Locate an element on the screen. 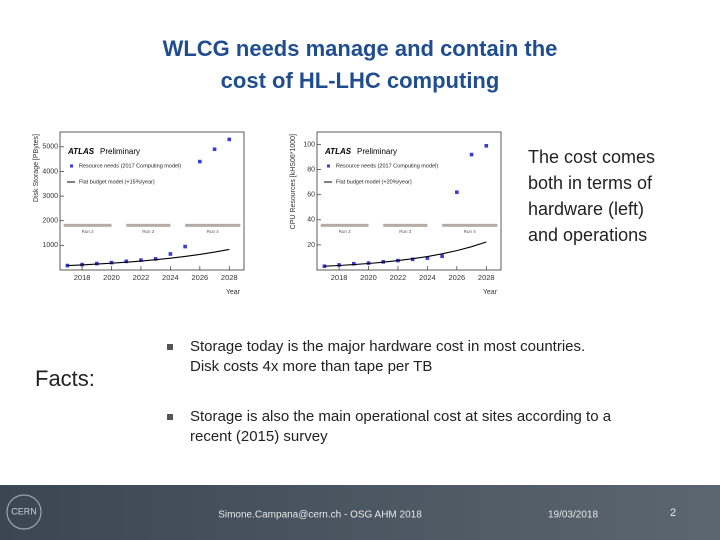 The height and width of the screenshot is (540, 720). side-text: both in terms of is located at coordinates (590, 183).